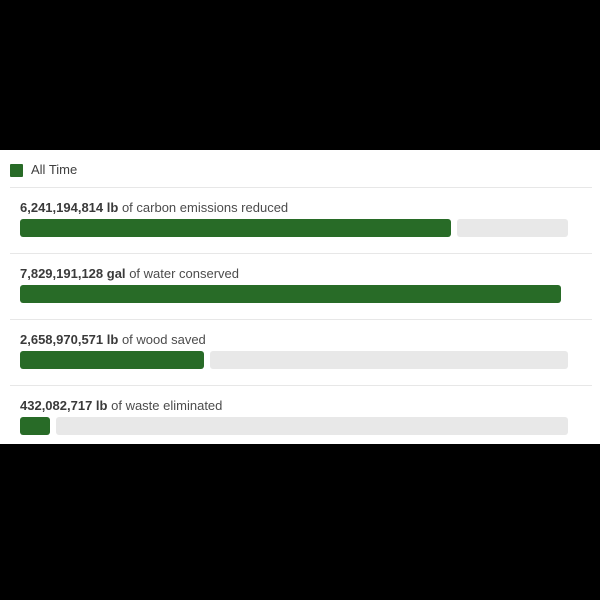 The height and width of the screenshot is (600, 600). I want to click on metric-row: 7,829,191,128 gal of water conserved, so click(300, 278).